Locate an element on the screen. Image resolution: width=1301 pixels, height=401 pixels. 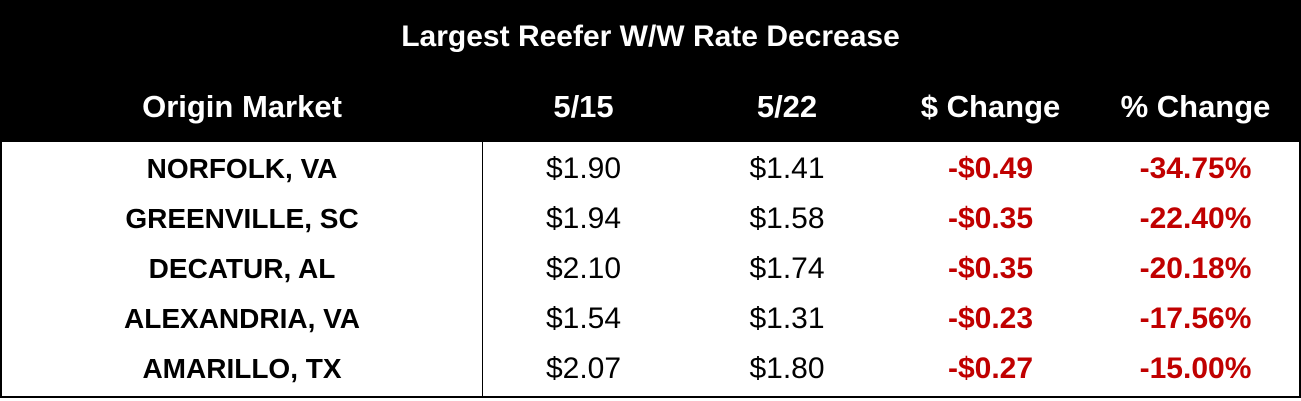
market-cell: ALEXANDRIA, VA is located at coordinates (242, 318).